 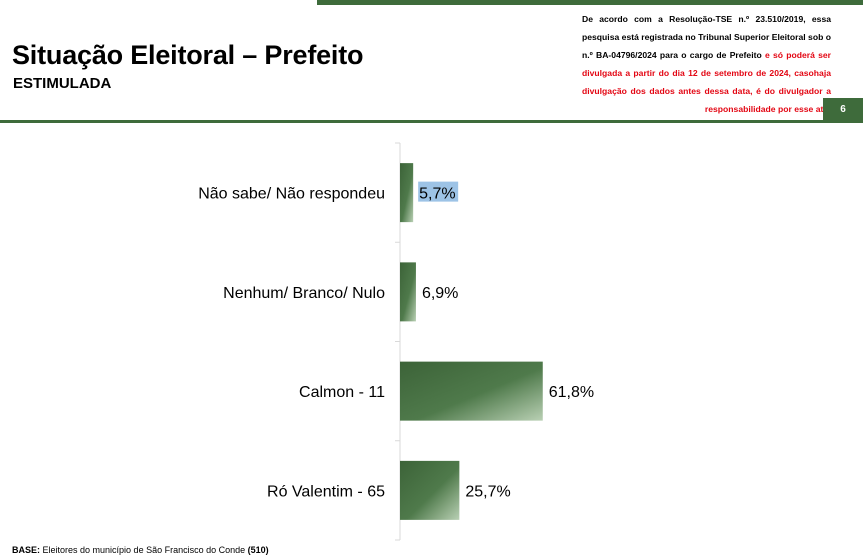 What do you see at coordinates (304, 293) in the screenshot?
I see `category-label: Nenhum/ Branco/ Nulo` at bounding box center [304, 293].